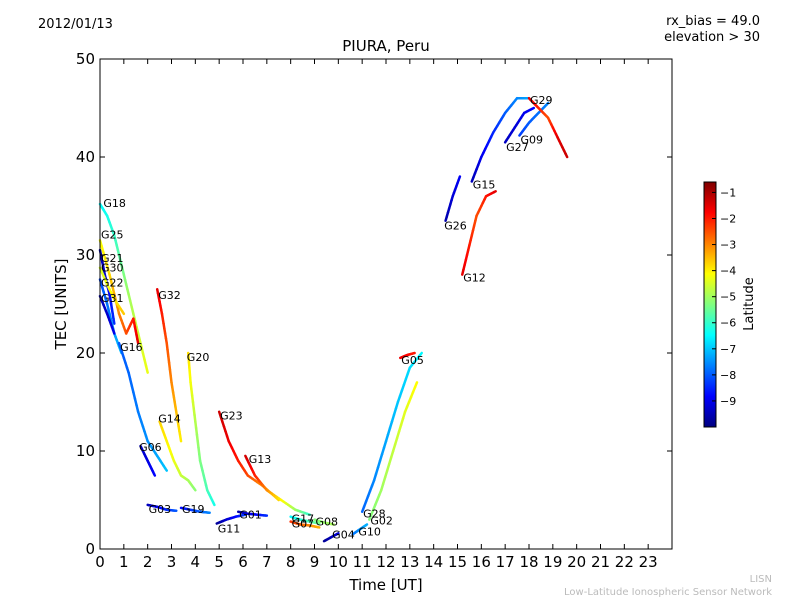 The height and width of the screenshot is (600, 800). I want to click on trace-g16, so click(142, 406).